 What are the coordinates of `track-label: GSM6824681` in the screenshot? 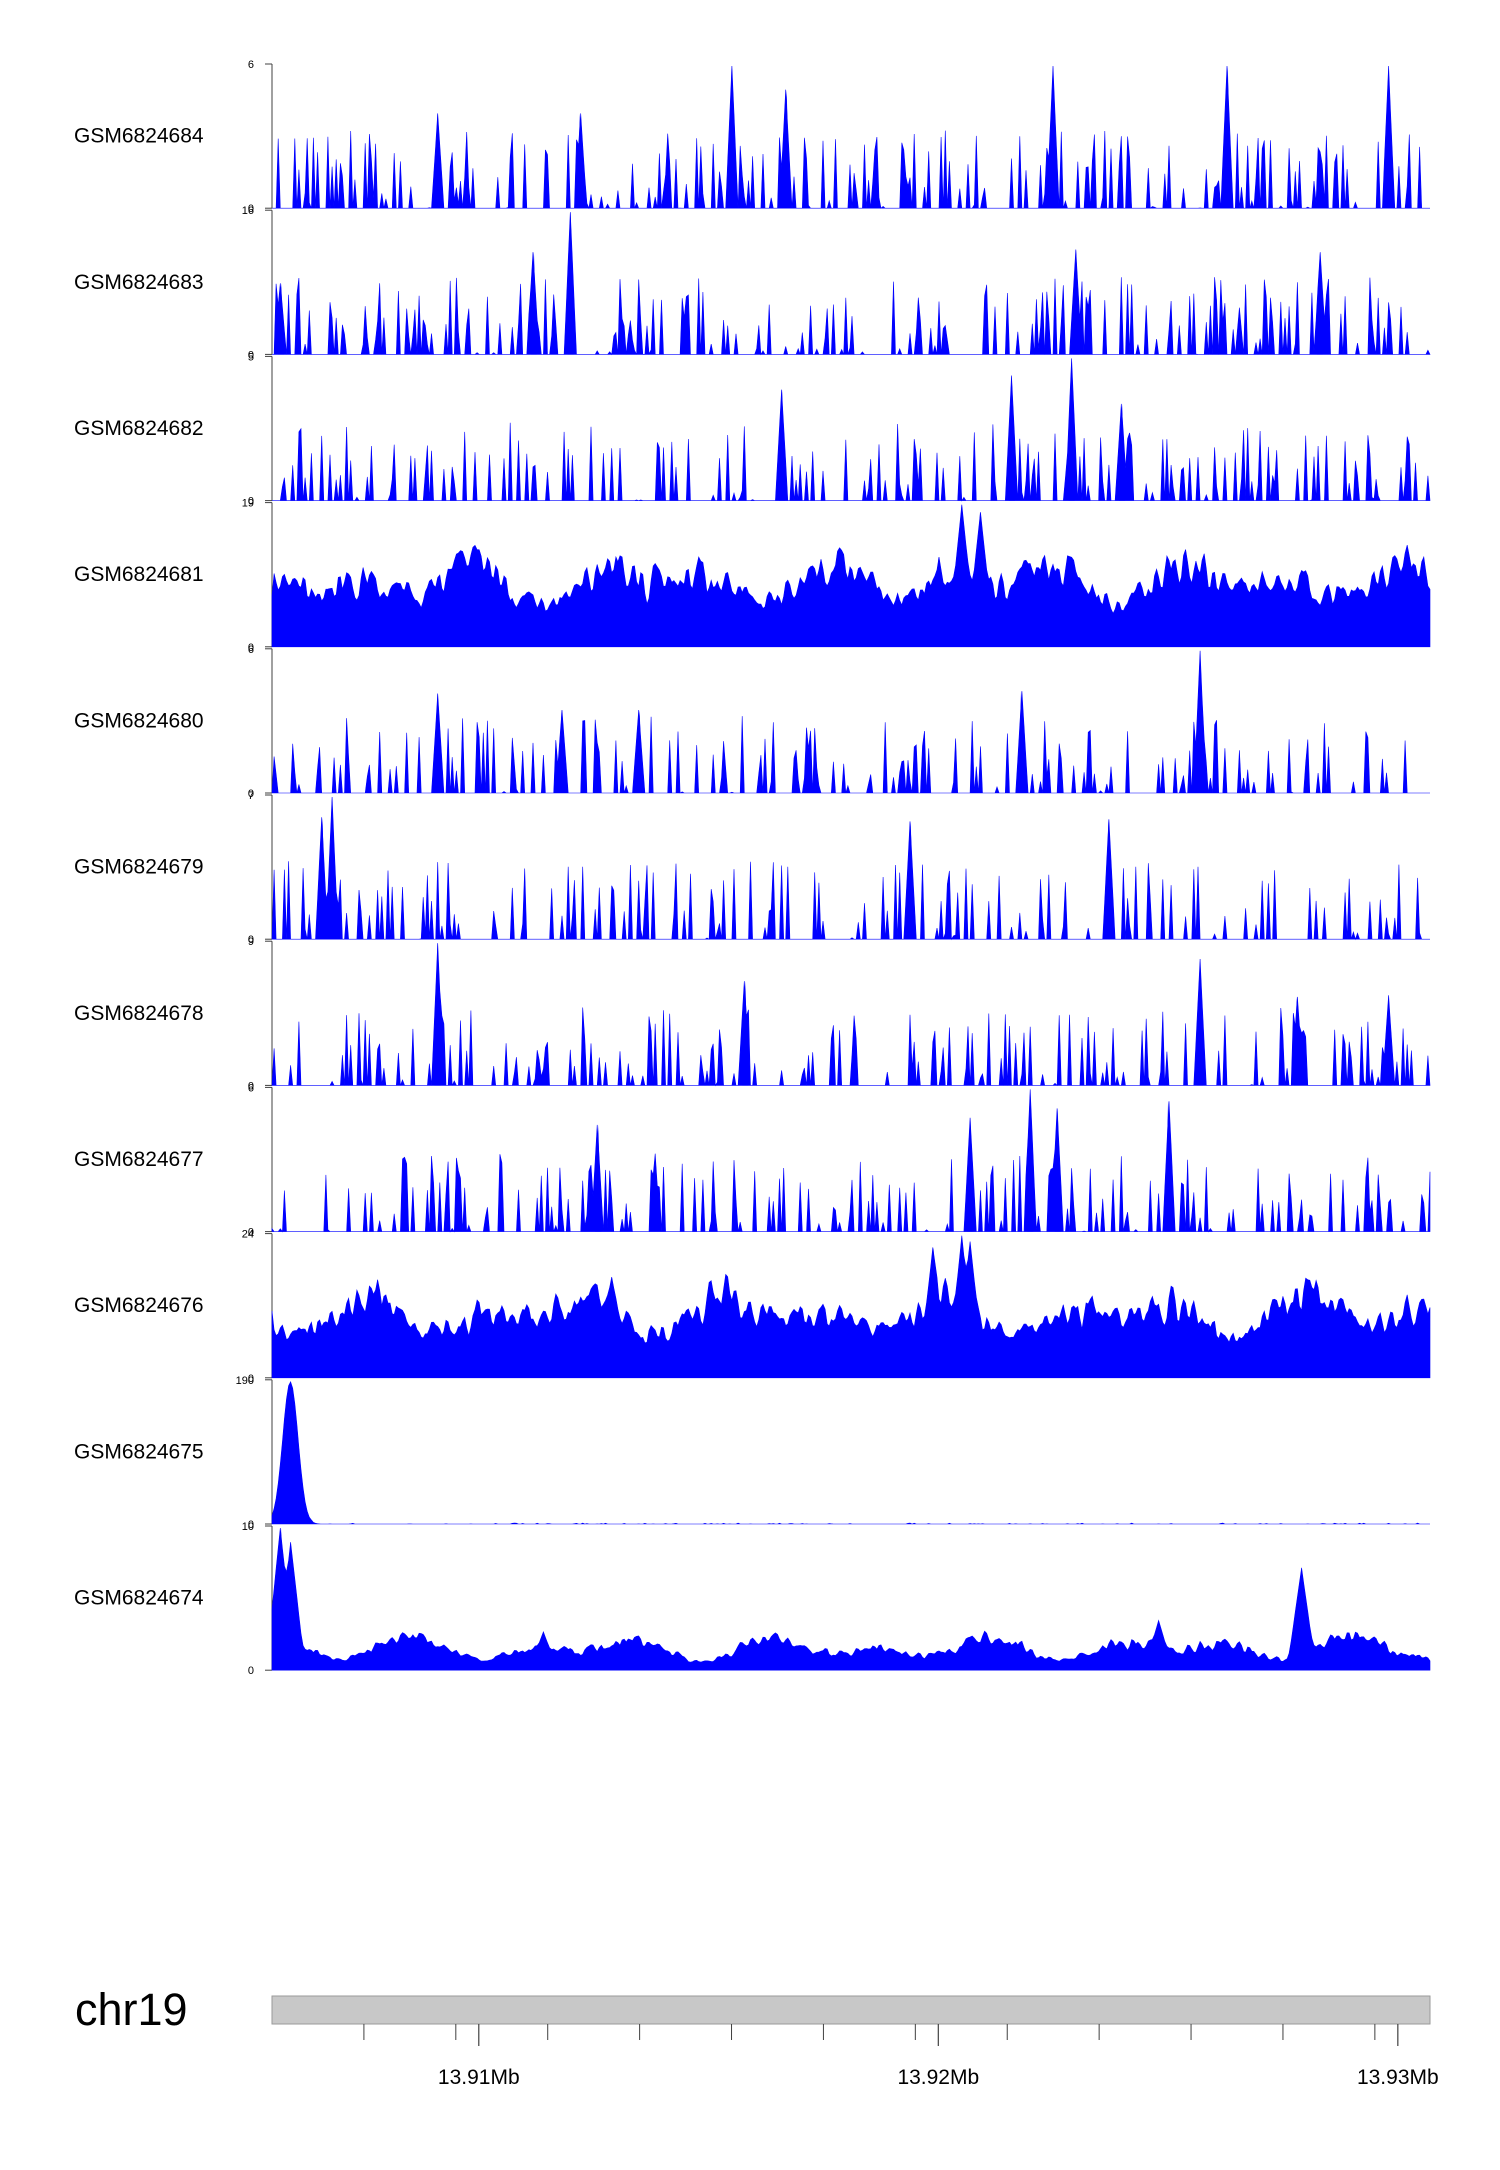 It's located at (139, 574).